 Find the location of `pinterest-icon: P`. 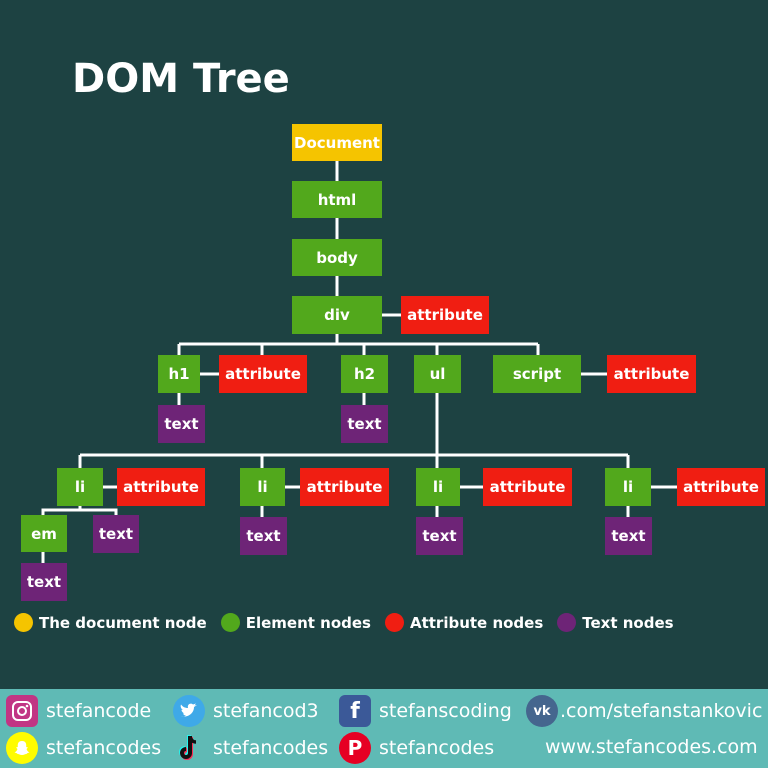

pinterest-icon: P is located at coordinates (355, 748).